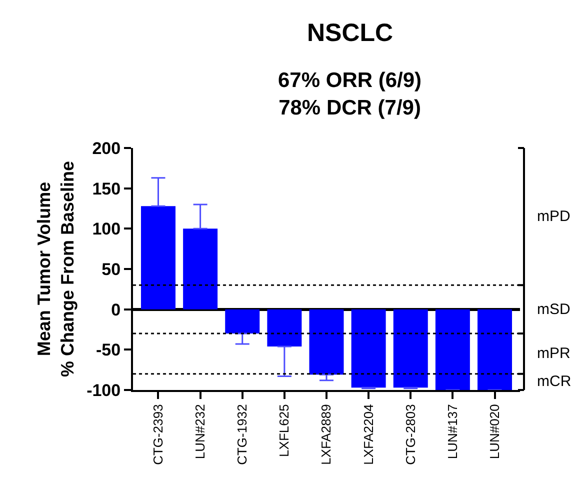 The height and width of the screenshot is (494, 576). Describe the element at coordinates (200, 432) in the screenshot. I see `x-tick-label: LUN#232` at that location.